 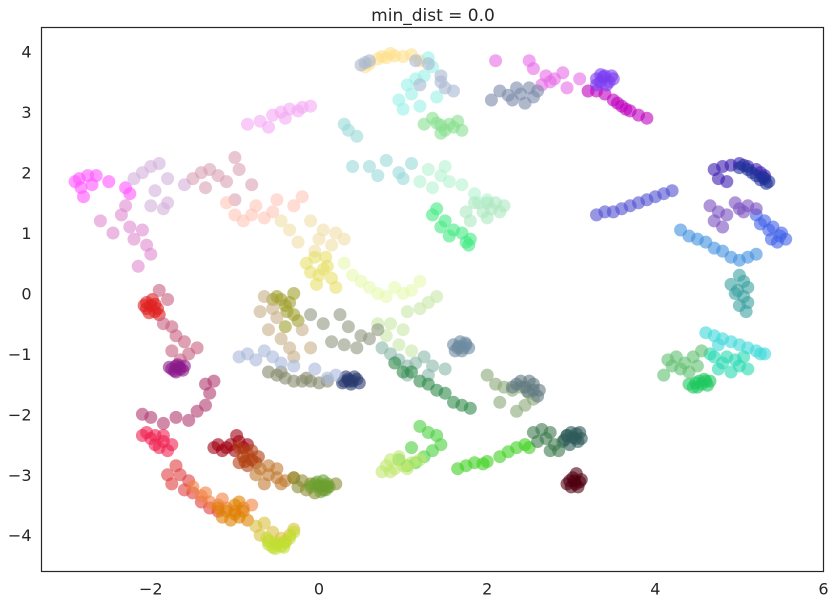 What do you see at coordinates (26, 173) in the screenshot?
I see `y-tick-label: 2` at bounding box center [26, 173].